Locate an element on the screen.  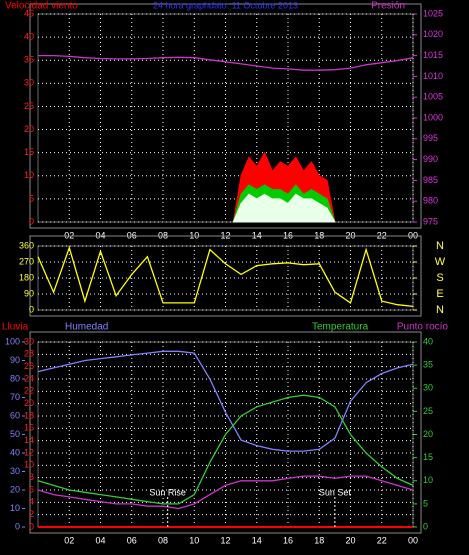
legend-label: Humedad is located at coordinates (86, 327).